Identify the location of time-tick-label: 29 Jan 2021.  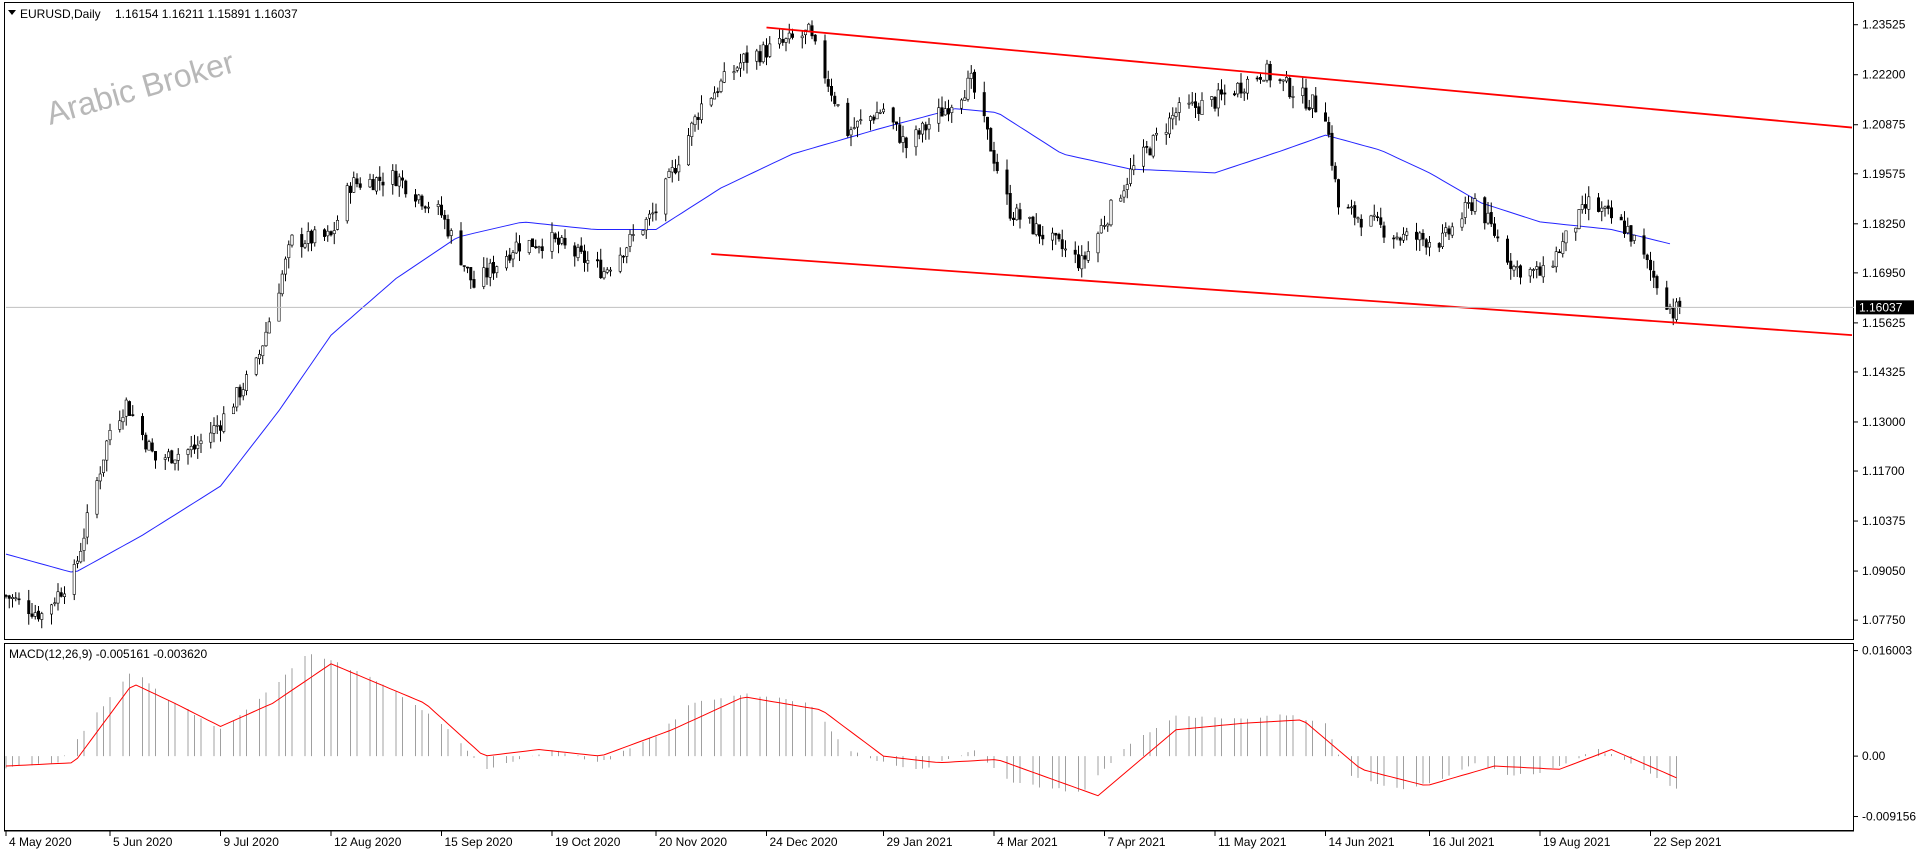
(920, 842).